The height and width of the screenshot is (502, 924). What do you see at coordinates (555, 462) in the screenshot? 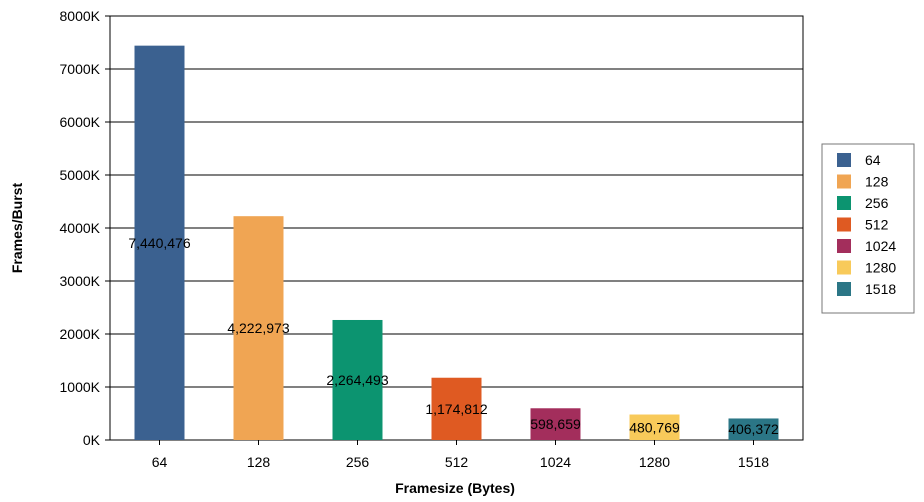
I see `x-tick-label: 1024` at bounding box center [555, 462].